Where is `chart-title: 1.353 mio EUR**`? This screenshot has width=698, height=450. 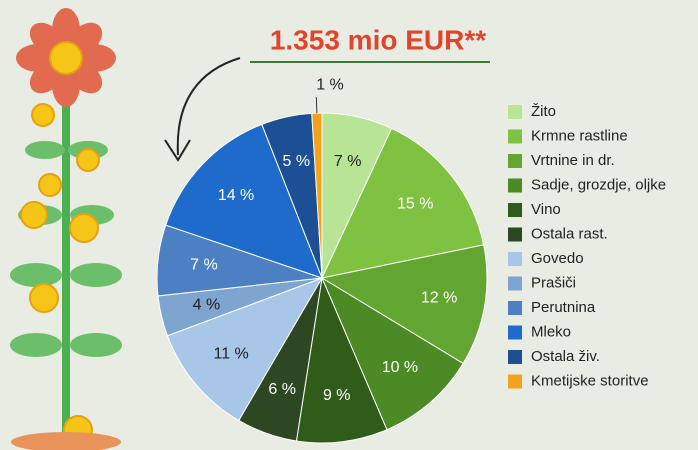
chart-title: 1.353 mio EUR** is located at coordinates (378, 39).